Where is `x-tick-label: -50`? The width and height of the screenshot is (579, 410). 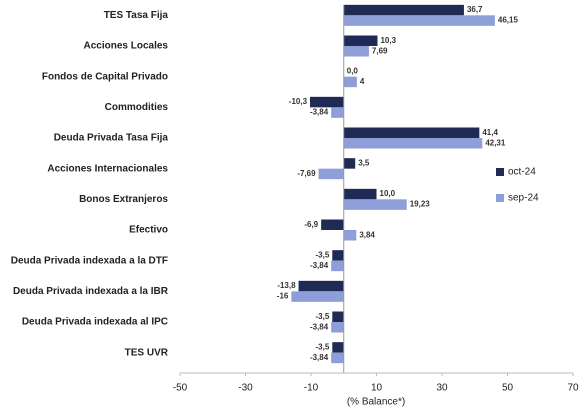 x-tick-label: -50 is located at coordinates (180, 388).